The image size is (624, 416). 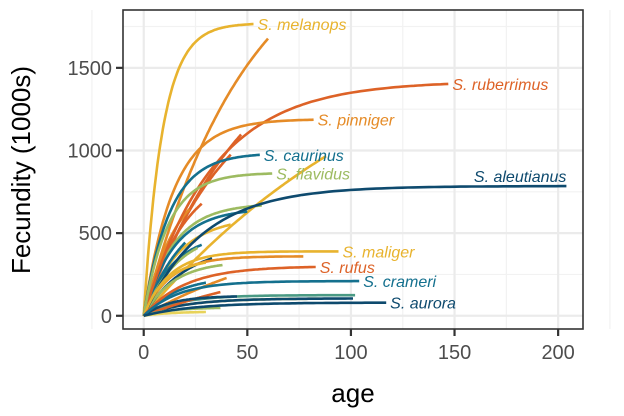 What do you see at coordinates (106, 317) in the screenshot?
I see `y-tick-label: 0` at bounding box center [106, 317].